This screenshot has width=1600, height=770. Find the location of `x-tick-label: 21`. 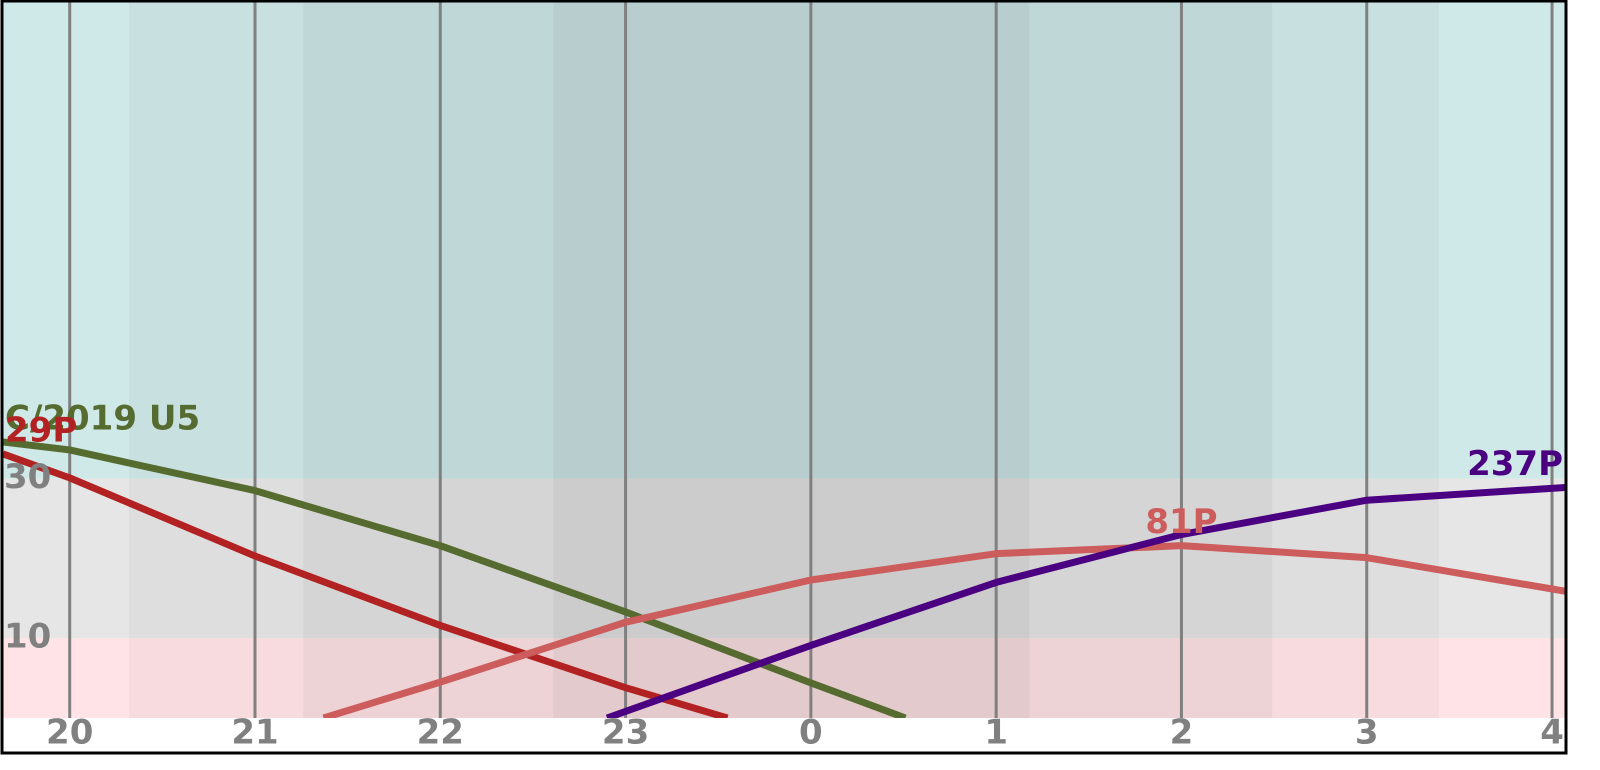

x-tick-label: 21 is located at coordinates (254, 733).